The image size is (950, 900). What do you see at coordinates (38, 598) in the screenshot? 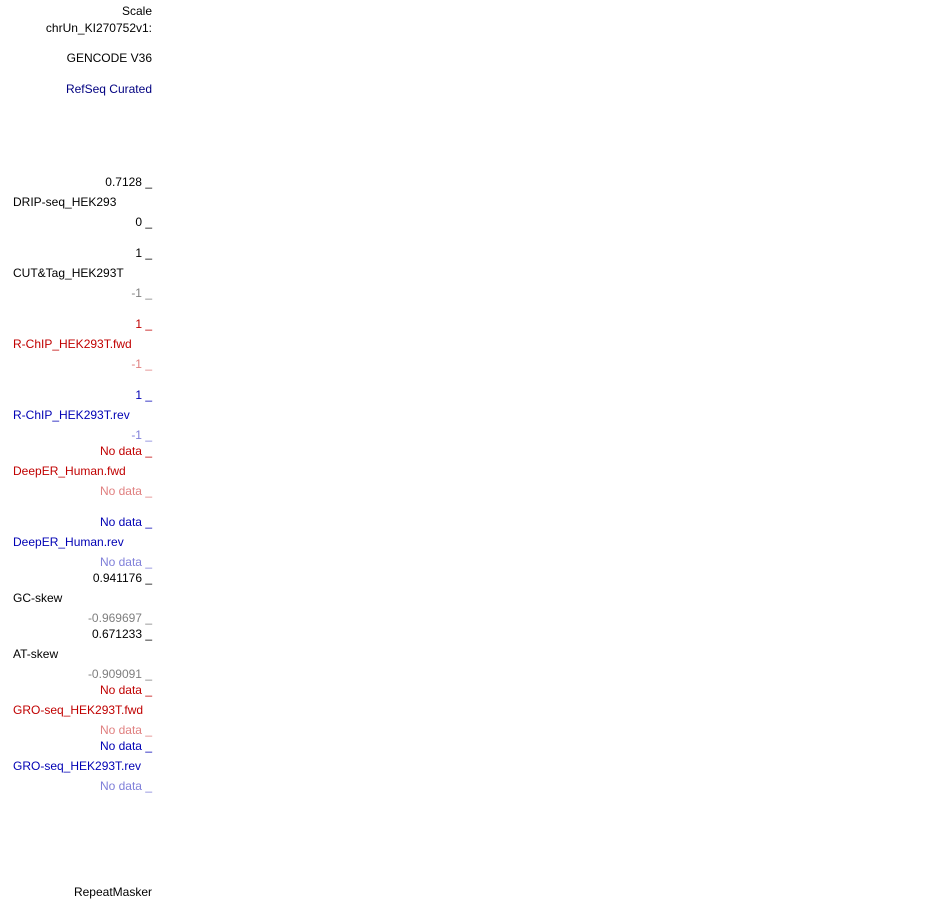
I see `gc-skew-track-label: GC-skew` at bounding box center [38, 598].